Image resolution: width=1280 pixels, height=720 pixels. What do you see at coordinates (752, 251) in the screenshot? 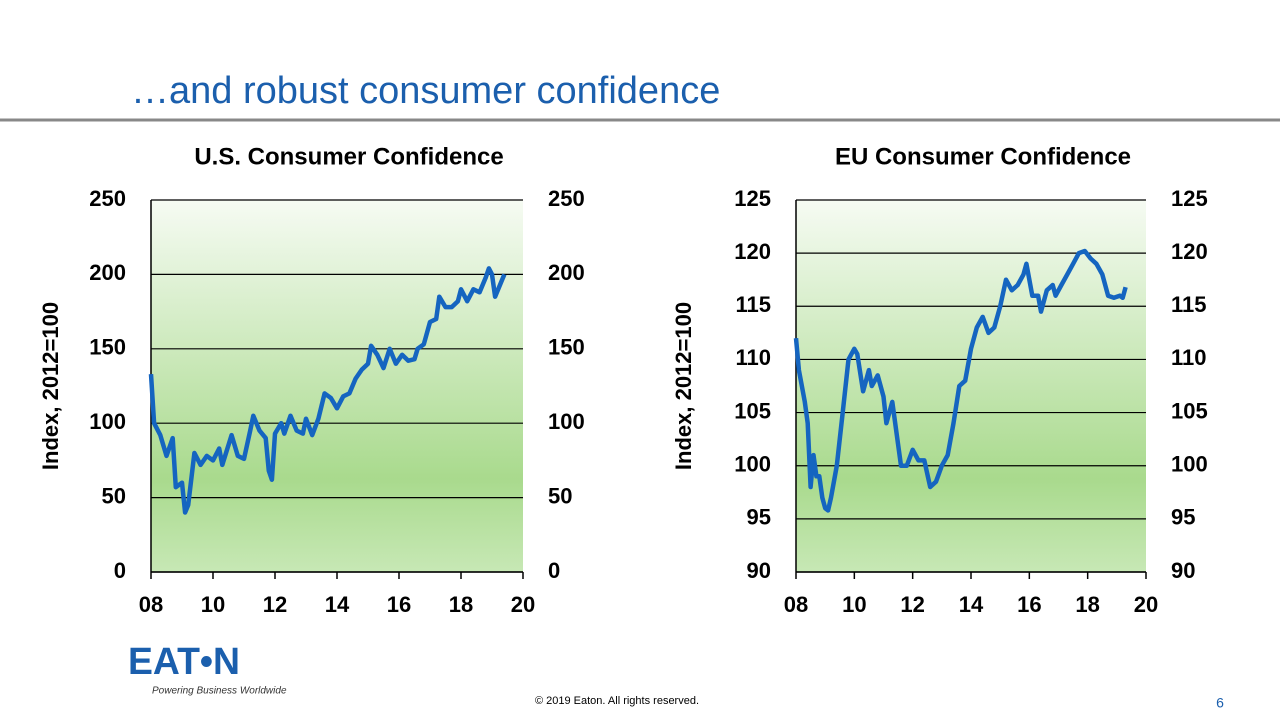
I see `y-tick-label: 120` at bounding box center [752, 251].